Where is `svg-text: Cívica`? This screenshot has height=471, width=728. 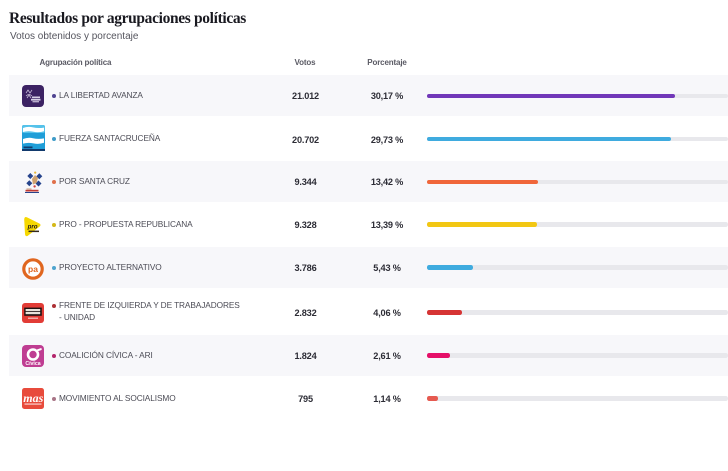
svg-text: Cívica is located at coordinates (32, 364).